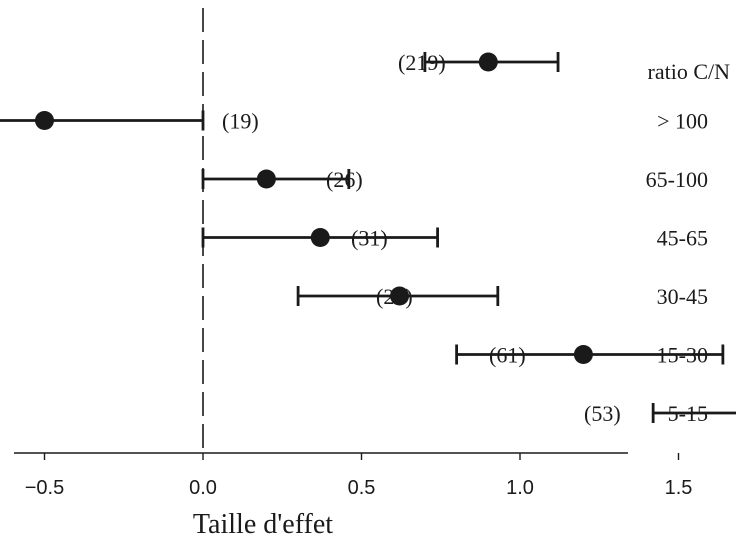 The width and height of the screenshot is (736, 542). I want to click on x-axis-title: Taille d'effet, so click(263, 524).